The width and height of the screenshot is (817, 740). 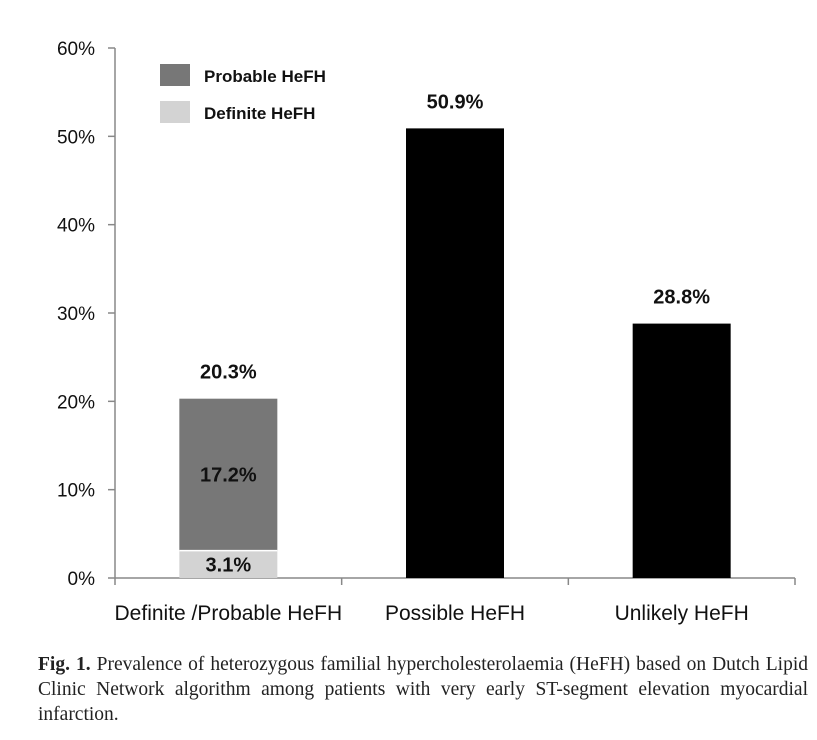 I want to click on segment-value-label: 17.2%, so click(x=228, y=476).